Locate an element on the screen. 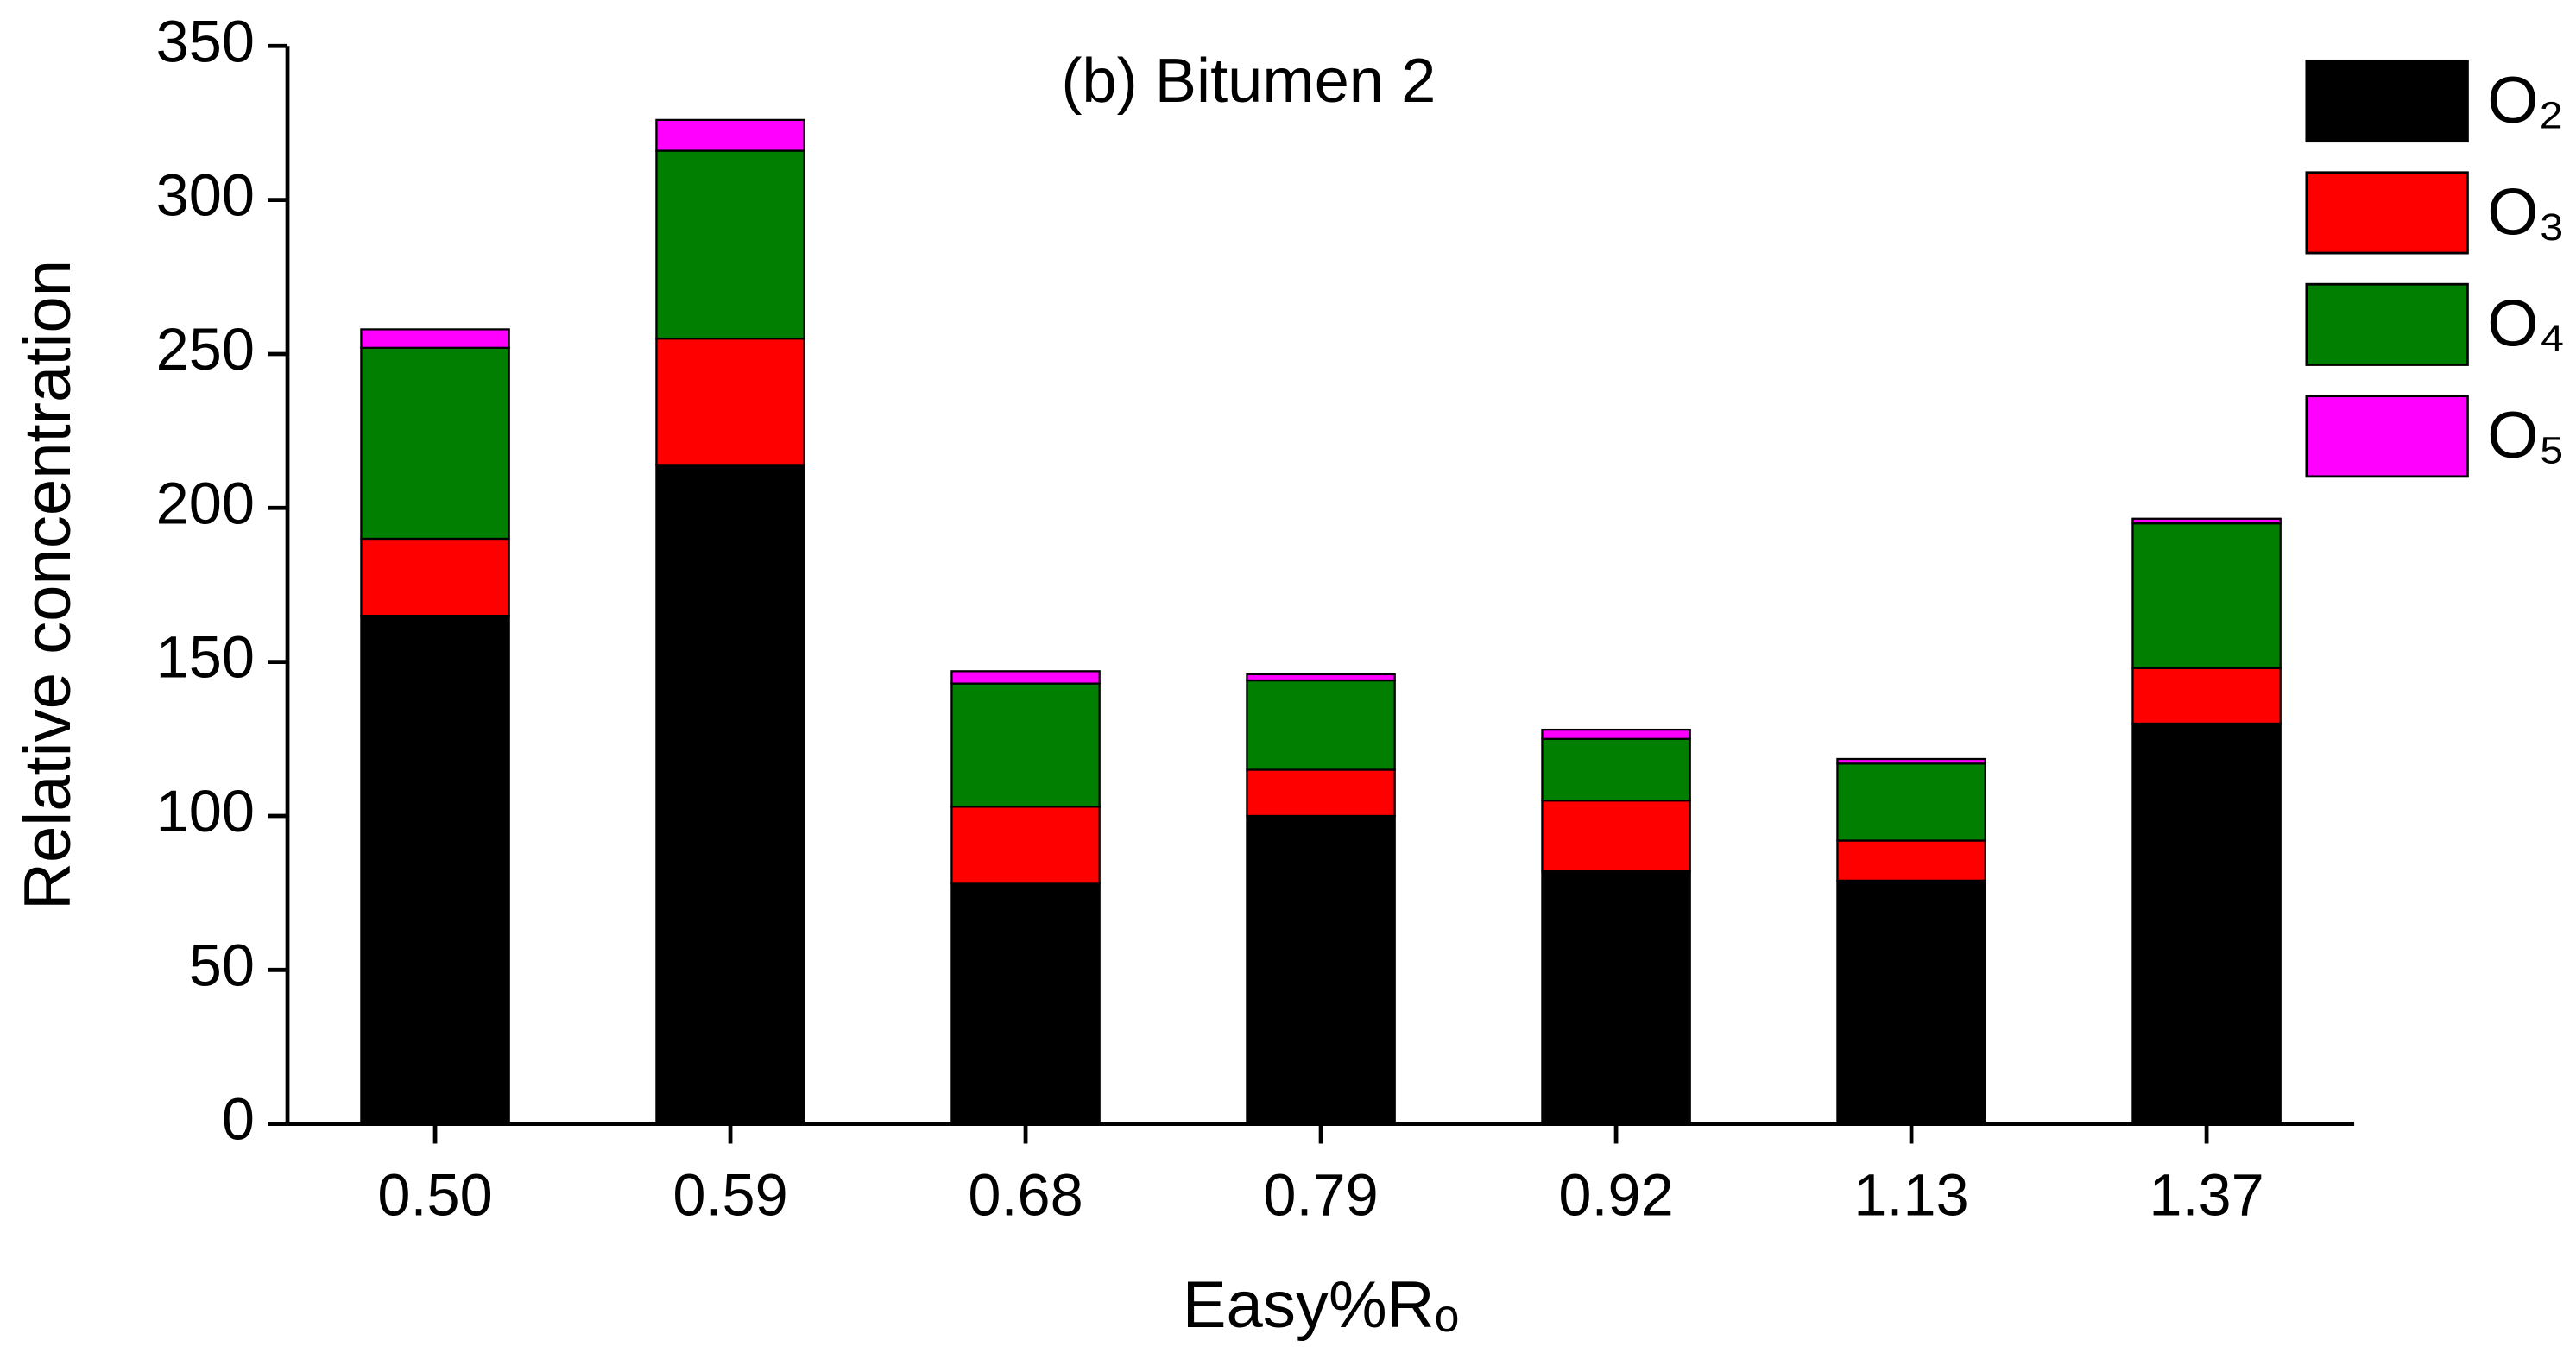 The width and height of the screenshot is (2576, 1372). x-tick-label: 0.50 is located at coordinates (434, 1195).